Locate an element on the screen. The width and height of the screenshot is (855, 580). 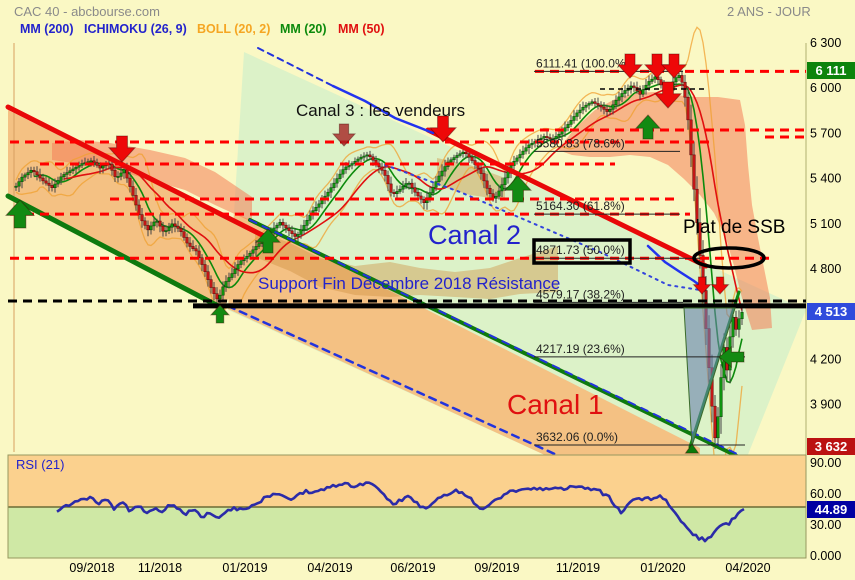
time-tick: 11/2018 is located at coordinates (160, 568).